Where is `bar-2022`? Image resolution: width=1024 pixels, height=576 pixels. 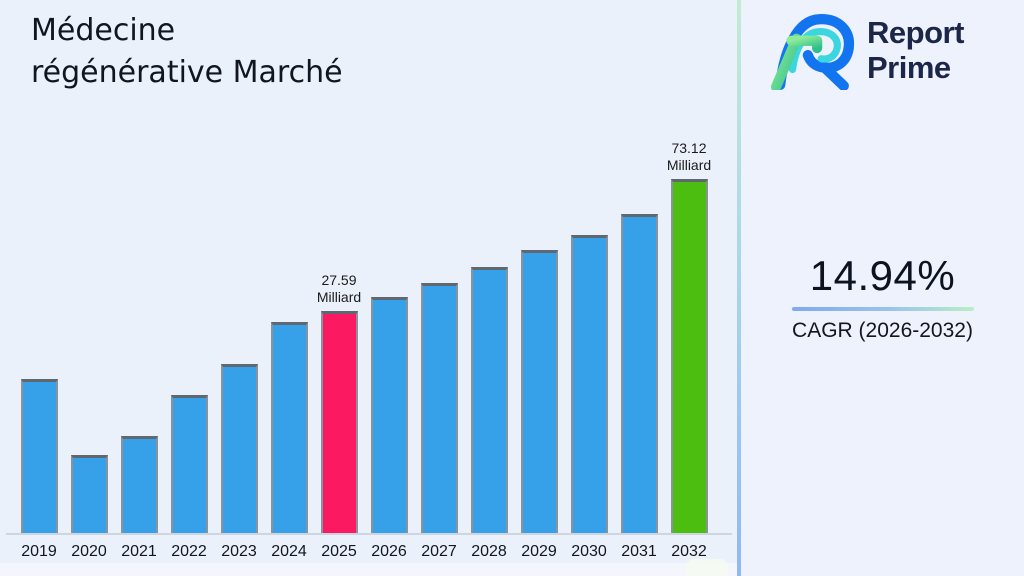 bar-2022 is located at coordinates (189, 464).